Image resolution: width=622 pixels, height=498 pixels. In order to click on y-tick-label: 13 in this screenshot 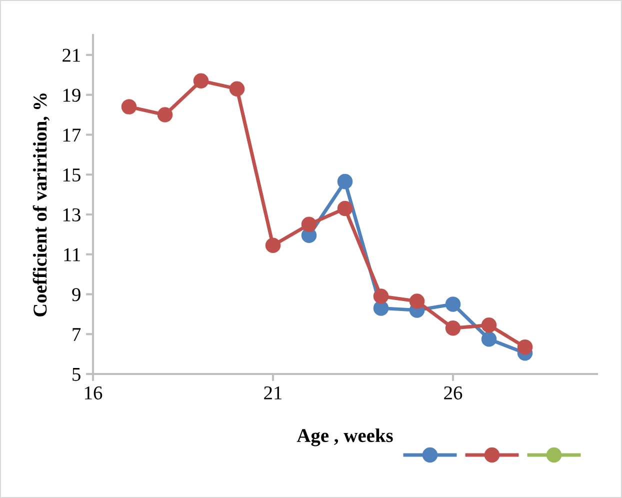, I will do `click(71, 215)`.